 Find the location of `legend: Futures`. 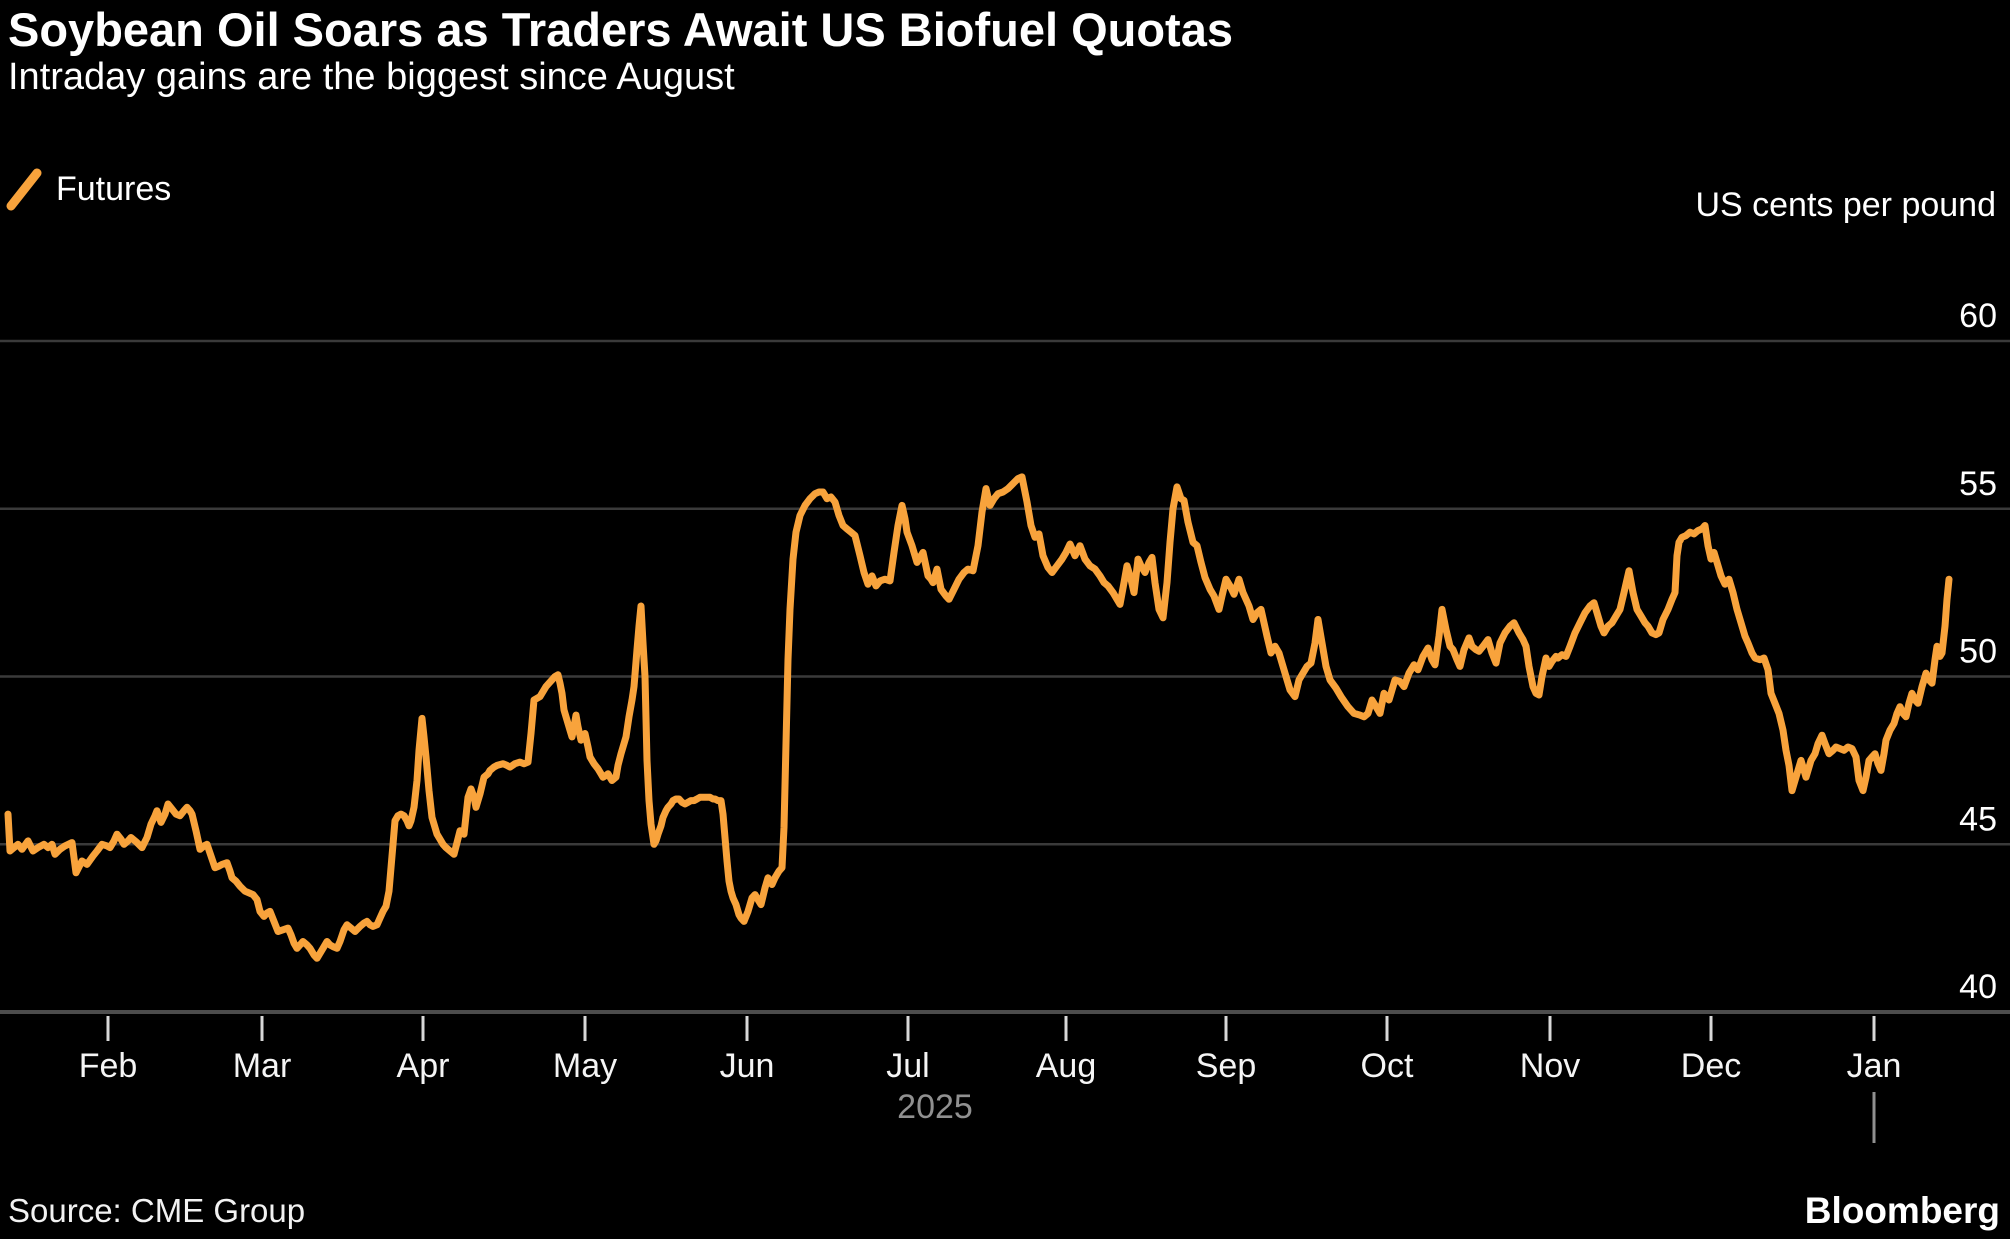

legend: Futures is located at coordinates (88, 189).